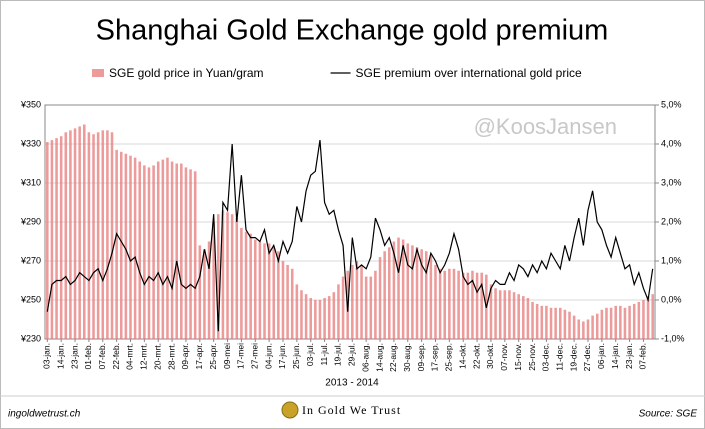 The width and height of the screenshot is (705, 429). What do you see at coordinates (30, 104) in the screenshot?
I see `y-tick-label: ¥350` at bounding box center [30, 104].